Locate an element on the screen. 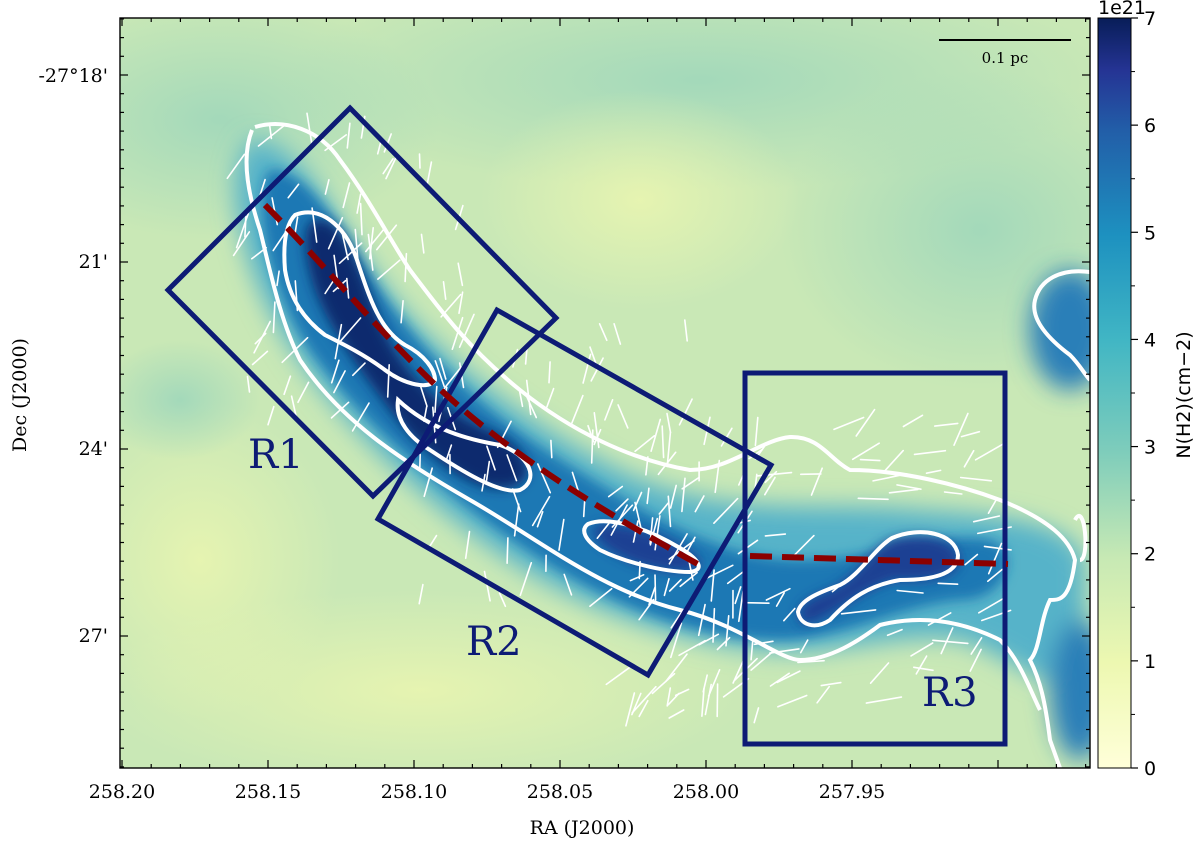  y-tick-label: -27°18' is located at coordinates (74, 76).